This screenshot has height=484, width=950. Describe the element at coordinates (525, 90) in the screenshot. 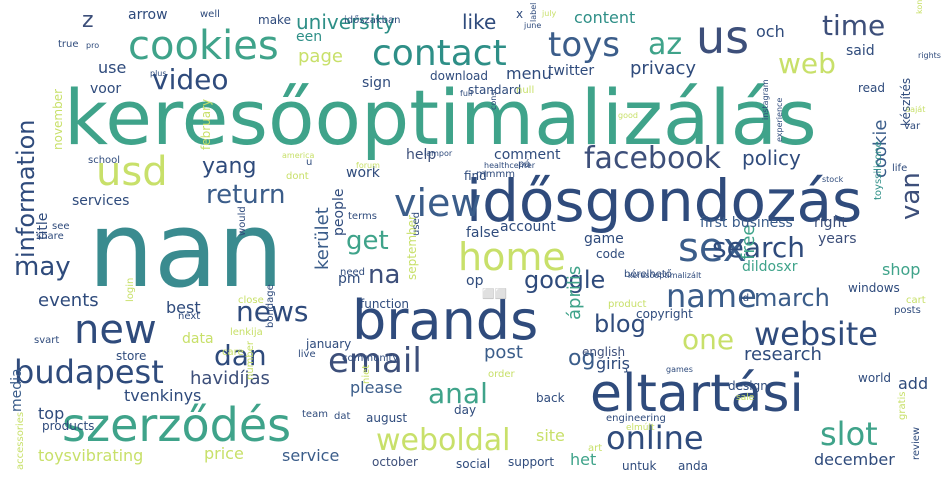

I see `word: null` at that location.